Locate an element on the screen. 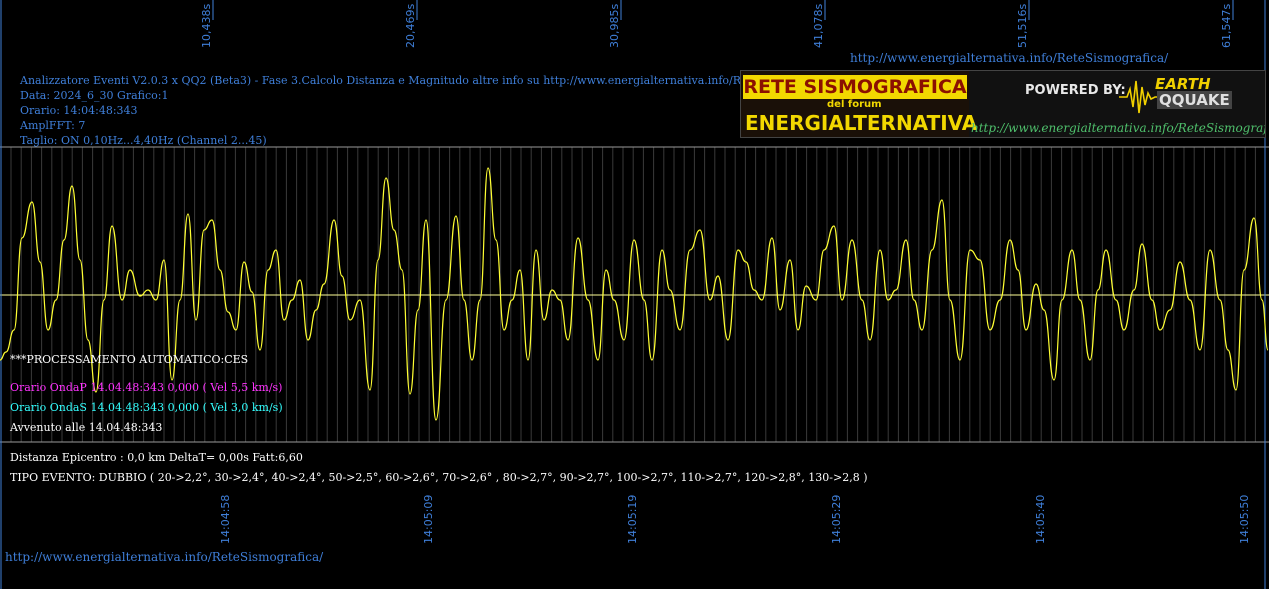 This screenshot has width=1269, height=589. bottom-time-label: 14:05:09 is located at coordinates (428, 519).